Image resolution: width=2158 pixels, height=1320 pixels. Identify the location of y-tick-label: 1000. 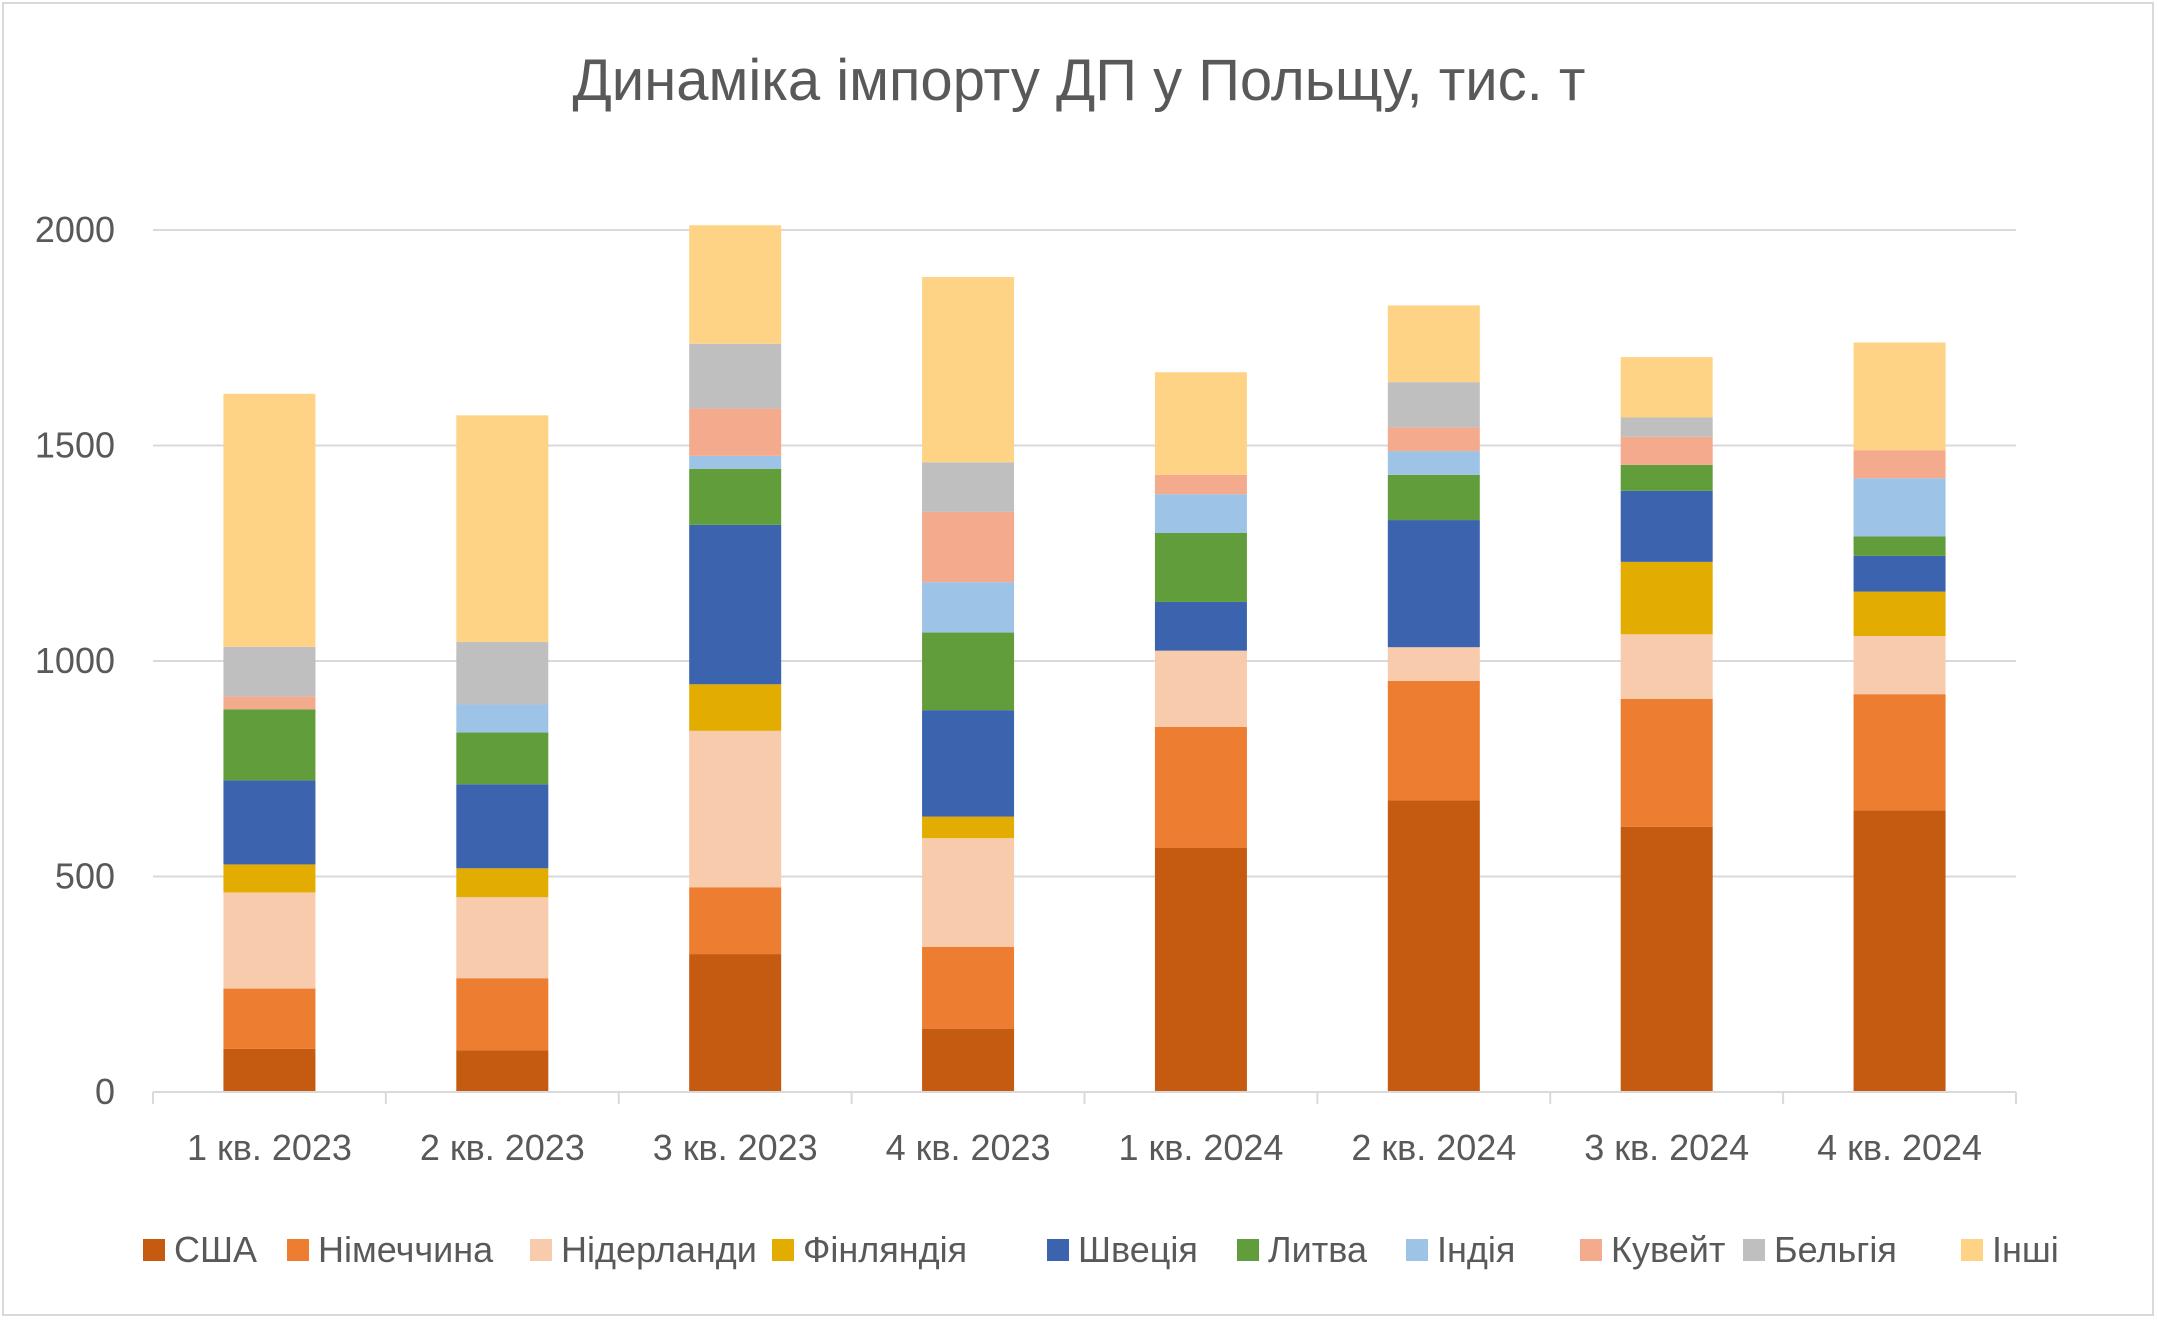
(75, 660).